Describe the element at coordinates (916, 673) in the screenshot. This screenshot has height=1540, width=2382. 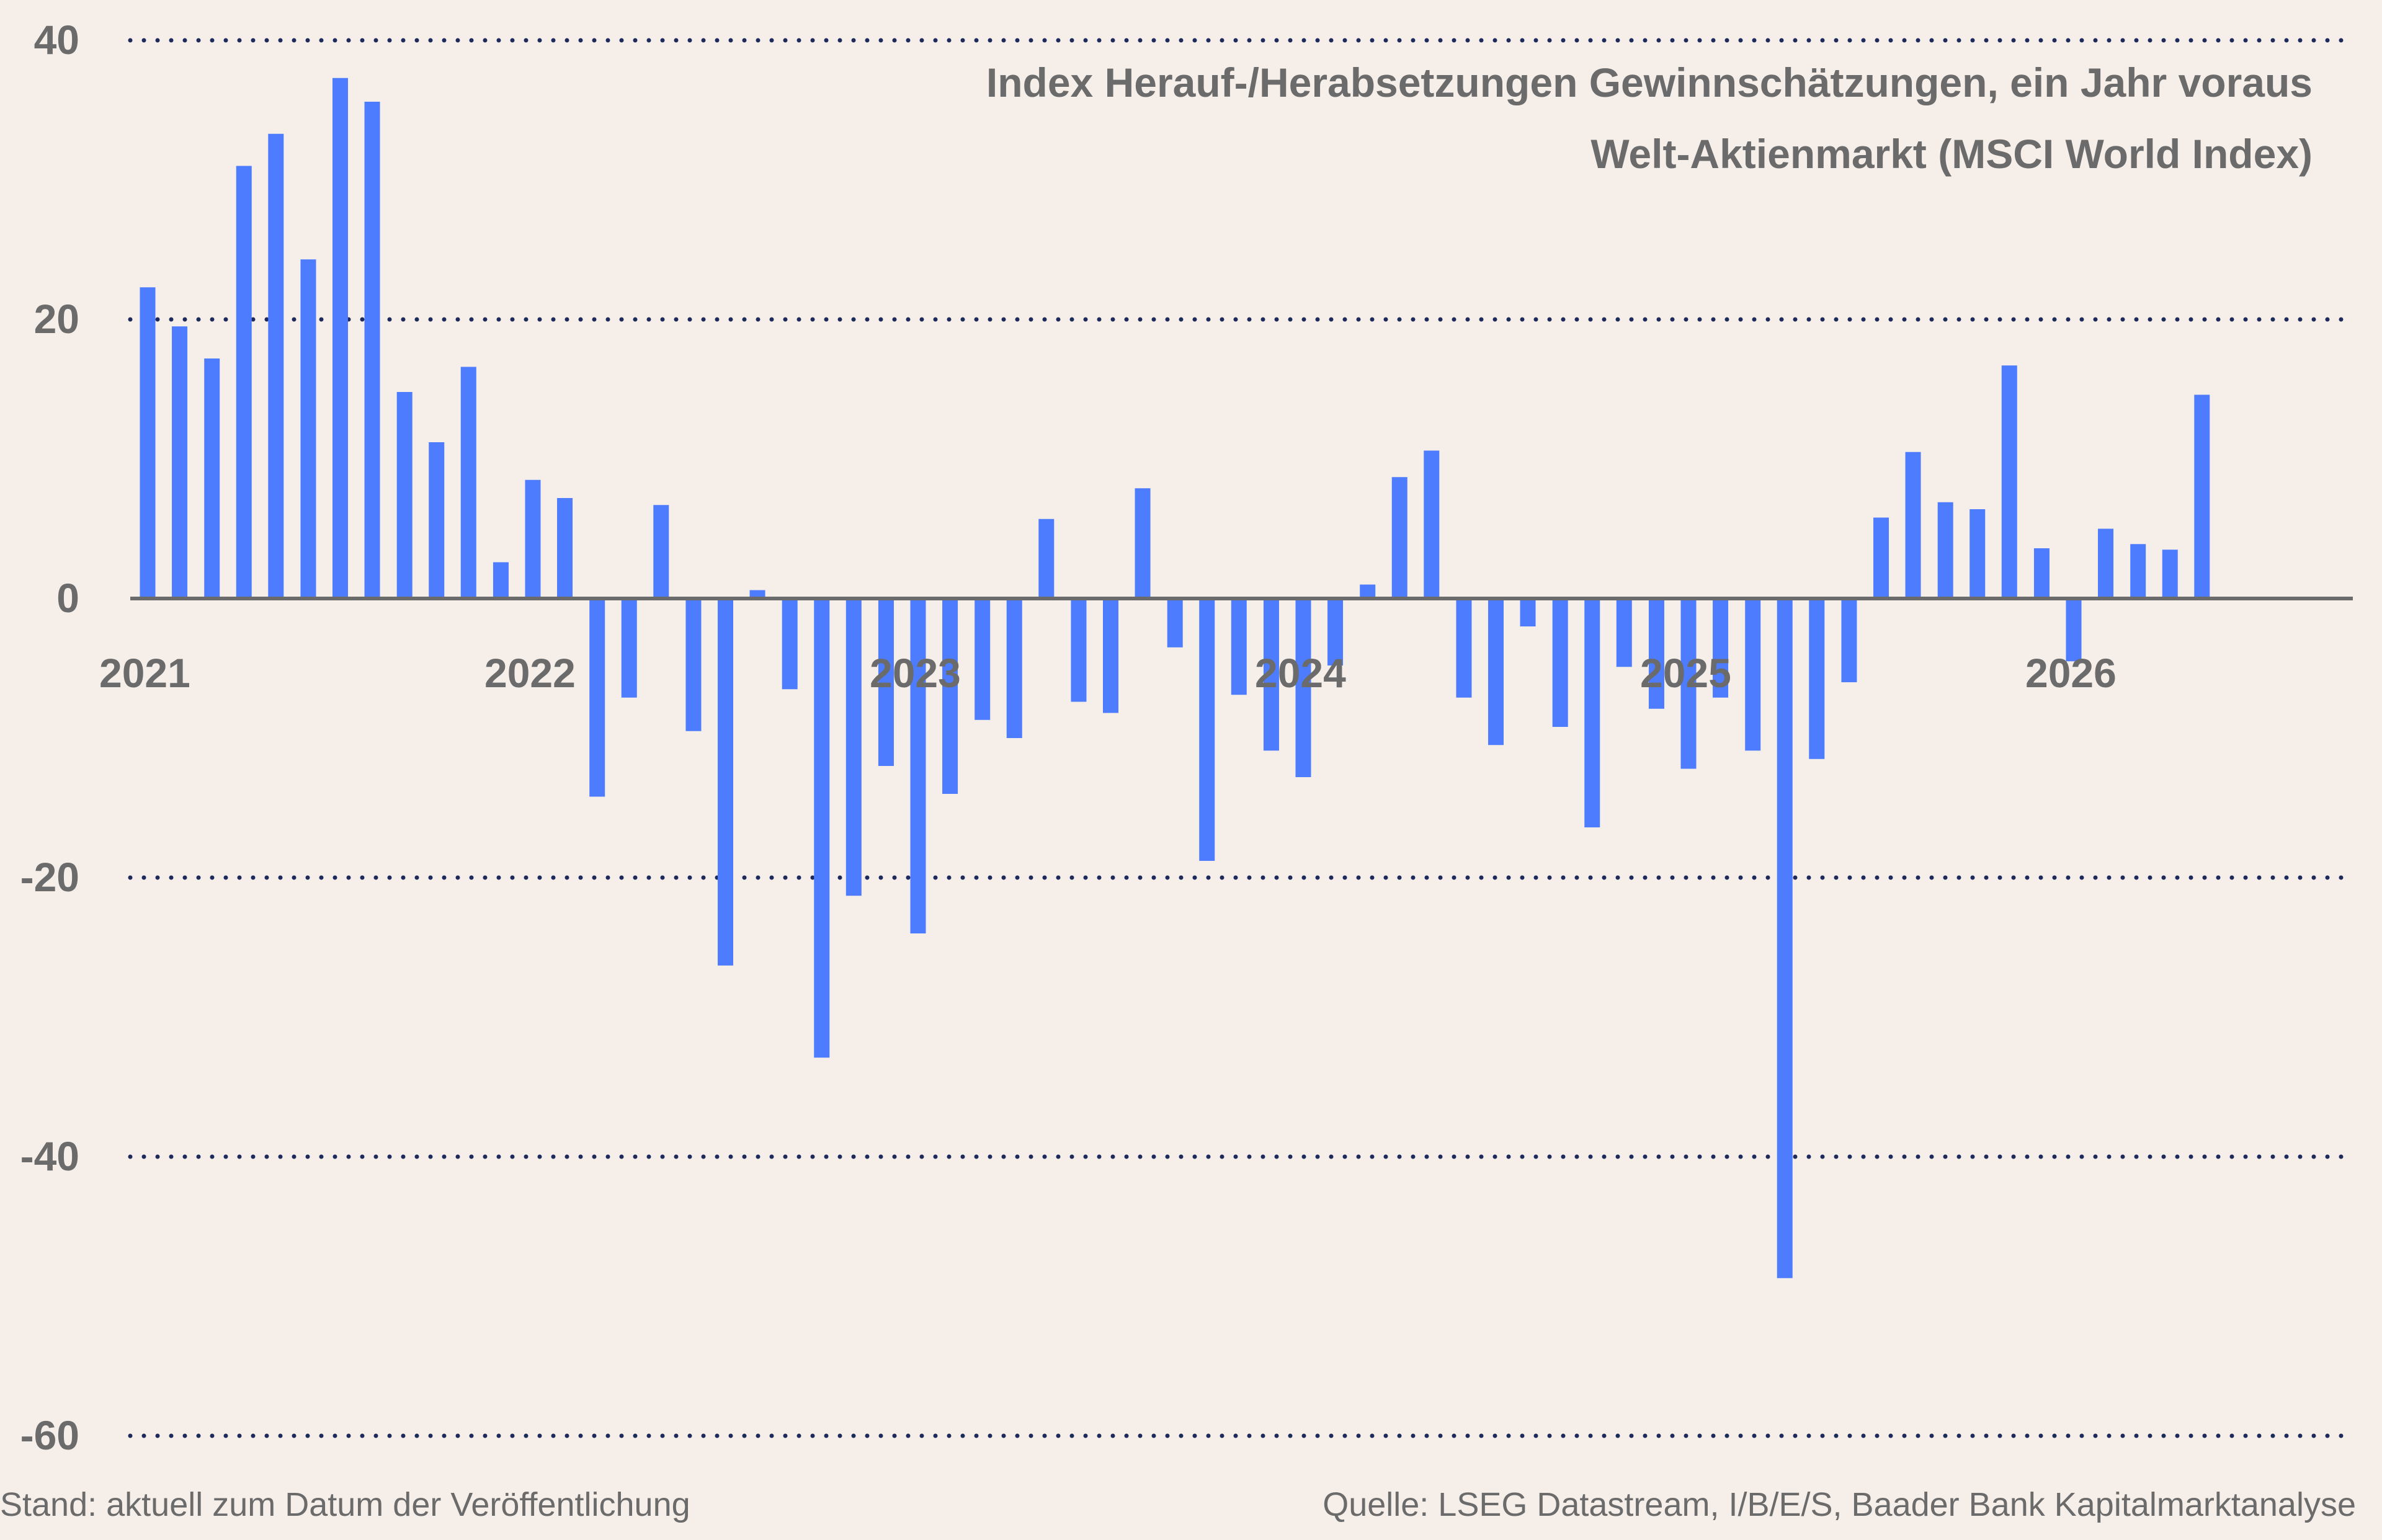
I see `x-tick-label: 2023` at that location.